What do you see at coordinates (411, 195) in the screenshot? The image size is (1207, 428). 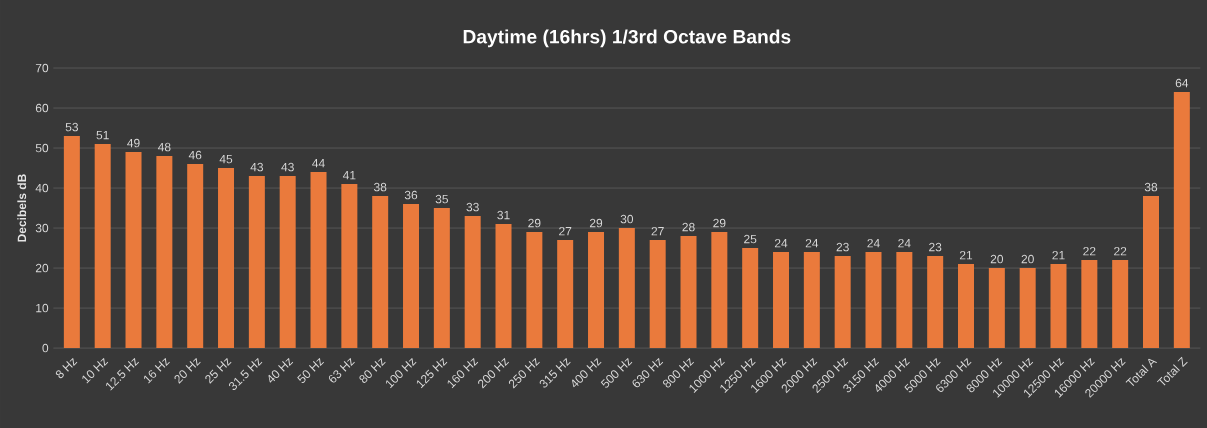 I see `data-label: 36` at bounding box center [411, 195].